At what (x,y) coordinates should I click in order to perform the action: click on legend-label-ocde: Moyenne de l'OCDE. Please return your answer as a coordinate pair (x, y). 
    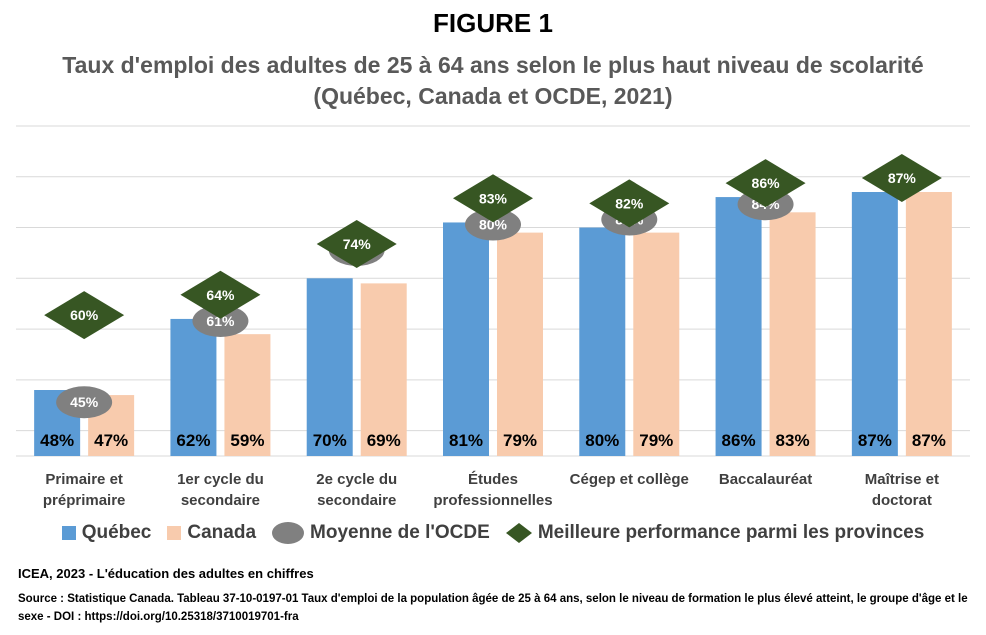
    Looking at the image, I should click on (400, 532).